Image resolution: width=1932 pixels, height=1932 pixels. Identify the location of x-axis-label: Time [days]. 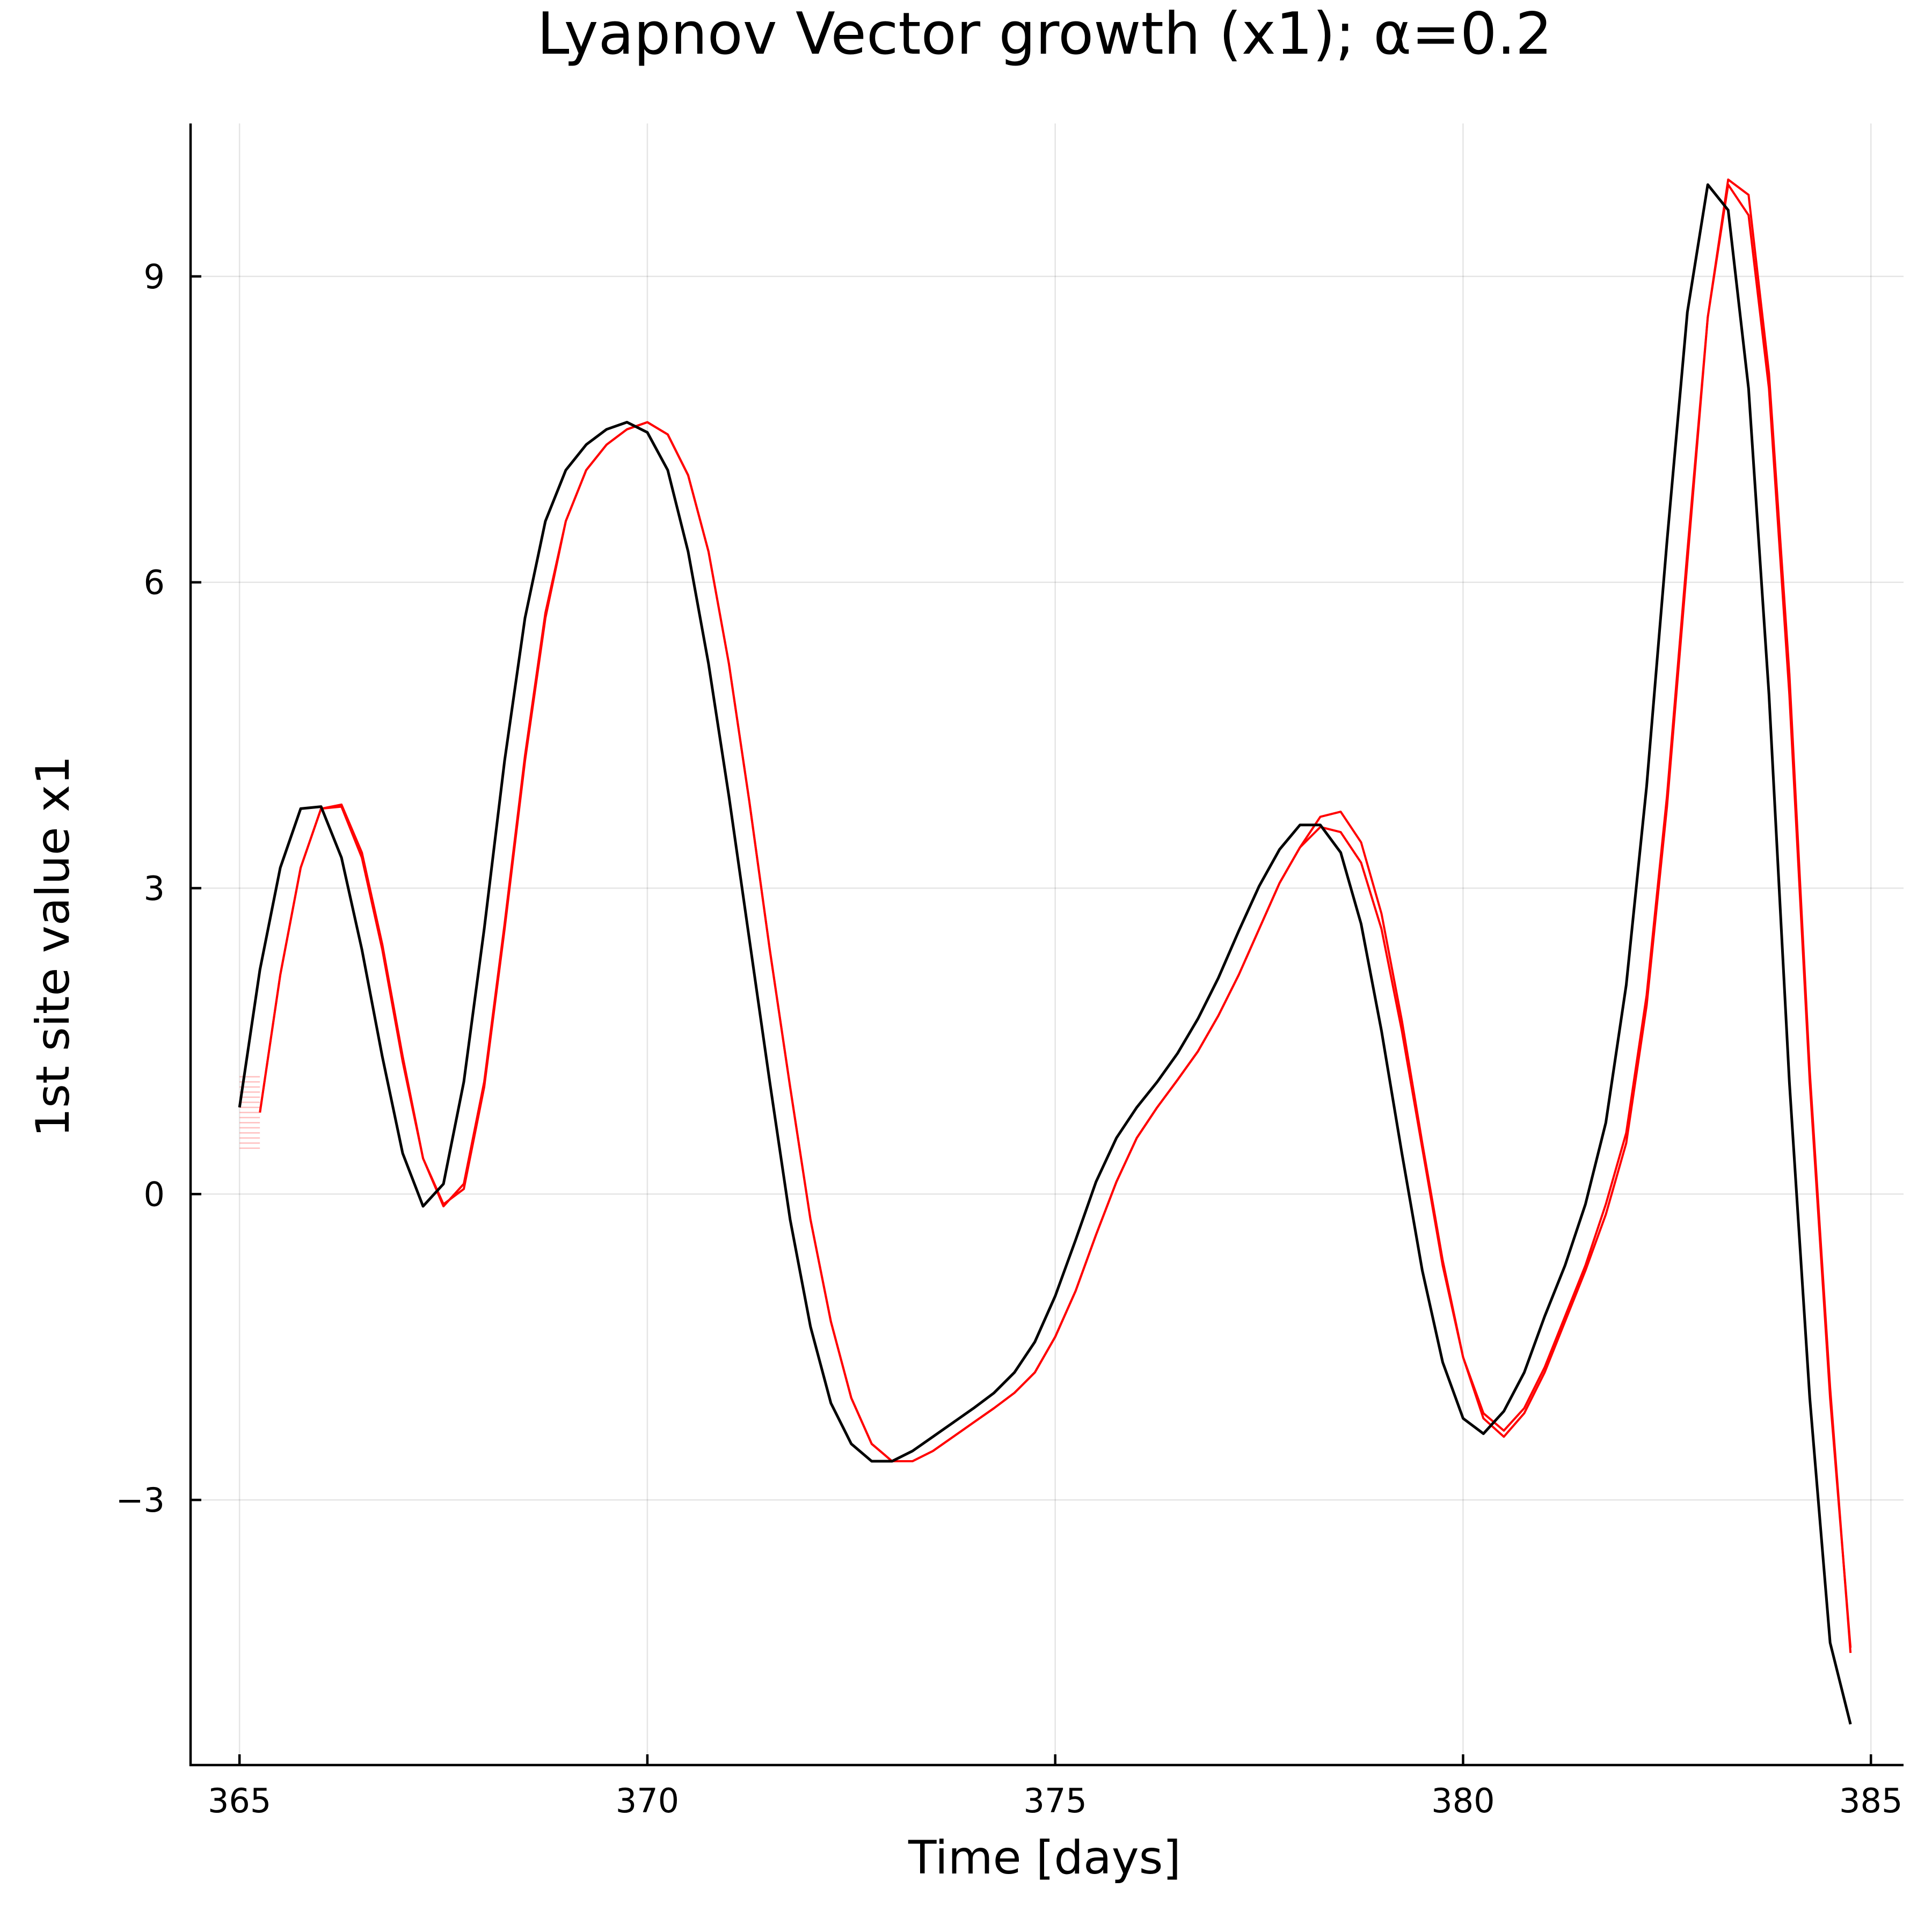
(1044, 1858).